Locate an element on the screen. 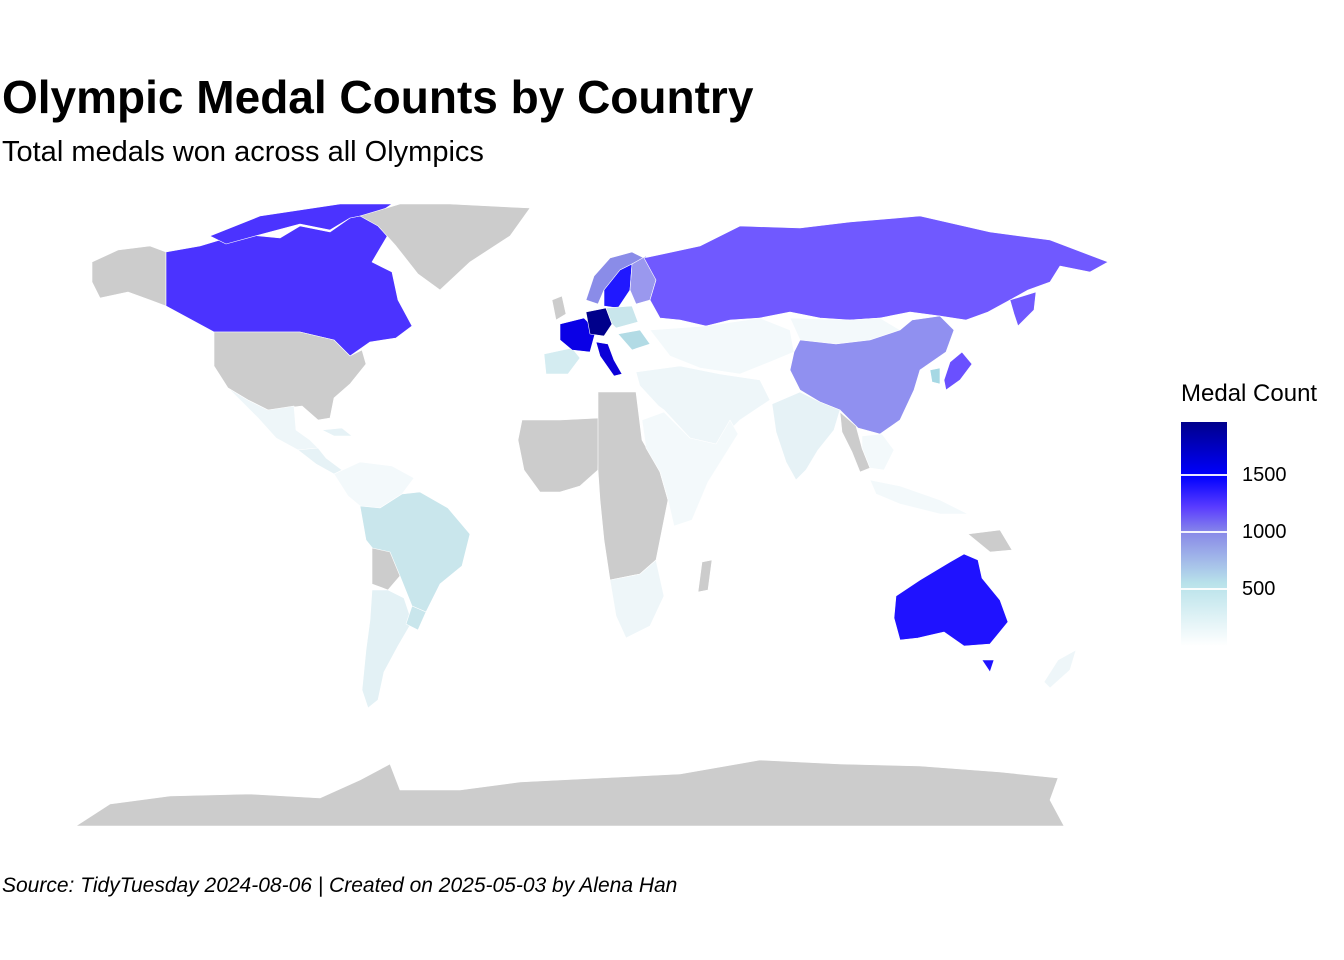  region-hungary is located at coordinates (634, 340).